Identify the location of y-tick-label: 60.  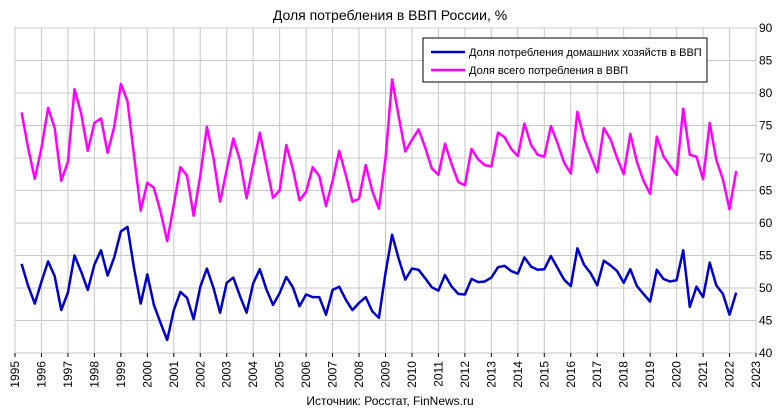
(766, 223).